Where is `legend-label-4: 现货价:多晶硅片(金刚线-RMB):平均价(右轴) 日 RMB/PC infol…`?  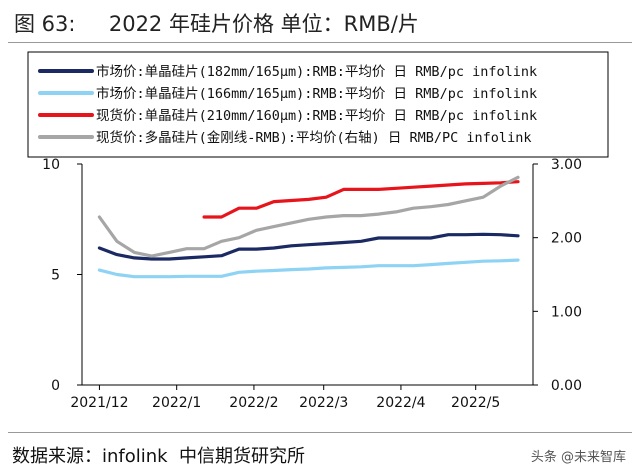
legend-label-4: 现货价:多晶硅片(金刚线-RMB):平均价(右轴) 日 RMB/PC infol… is located at coordinates (313, 137).